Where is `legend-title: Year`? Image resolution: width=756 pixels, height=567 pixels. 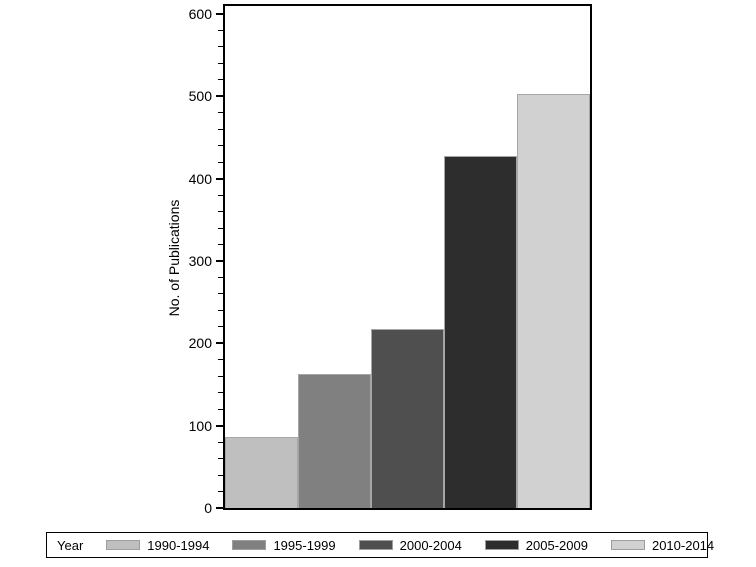 legend-title: Year is located at coordinates (70, 545).